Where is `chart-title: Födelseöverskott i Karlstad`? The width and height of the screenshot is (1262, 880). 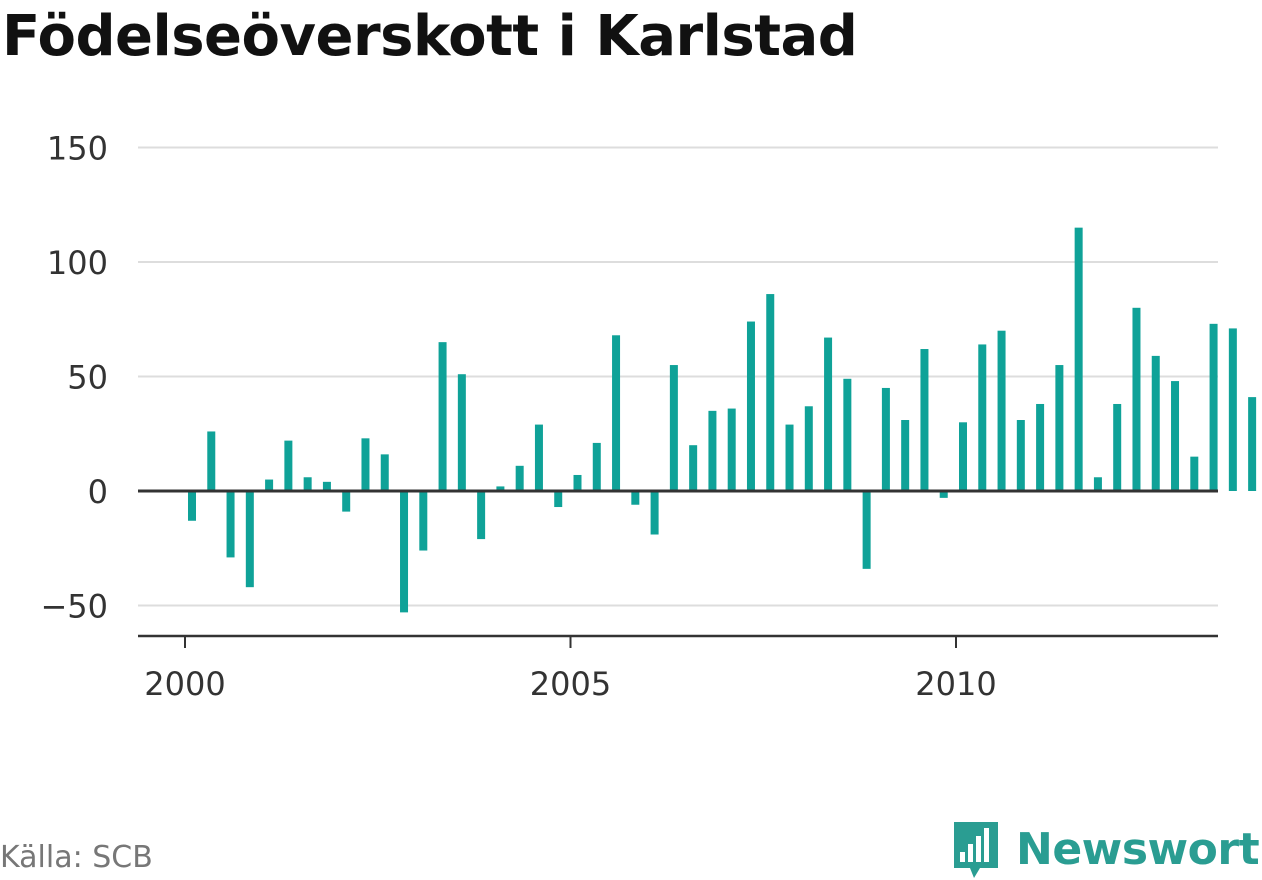
chart-title: Födelseöverskott i Karlstad is located at coordinates (430, 36).